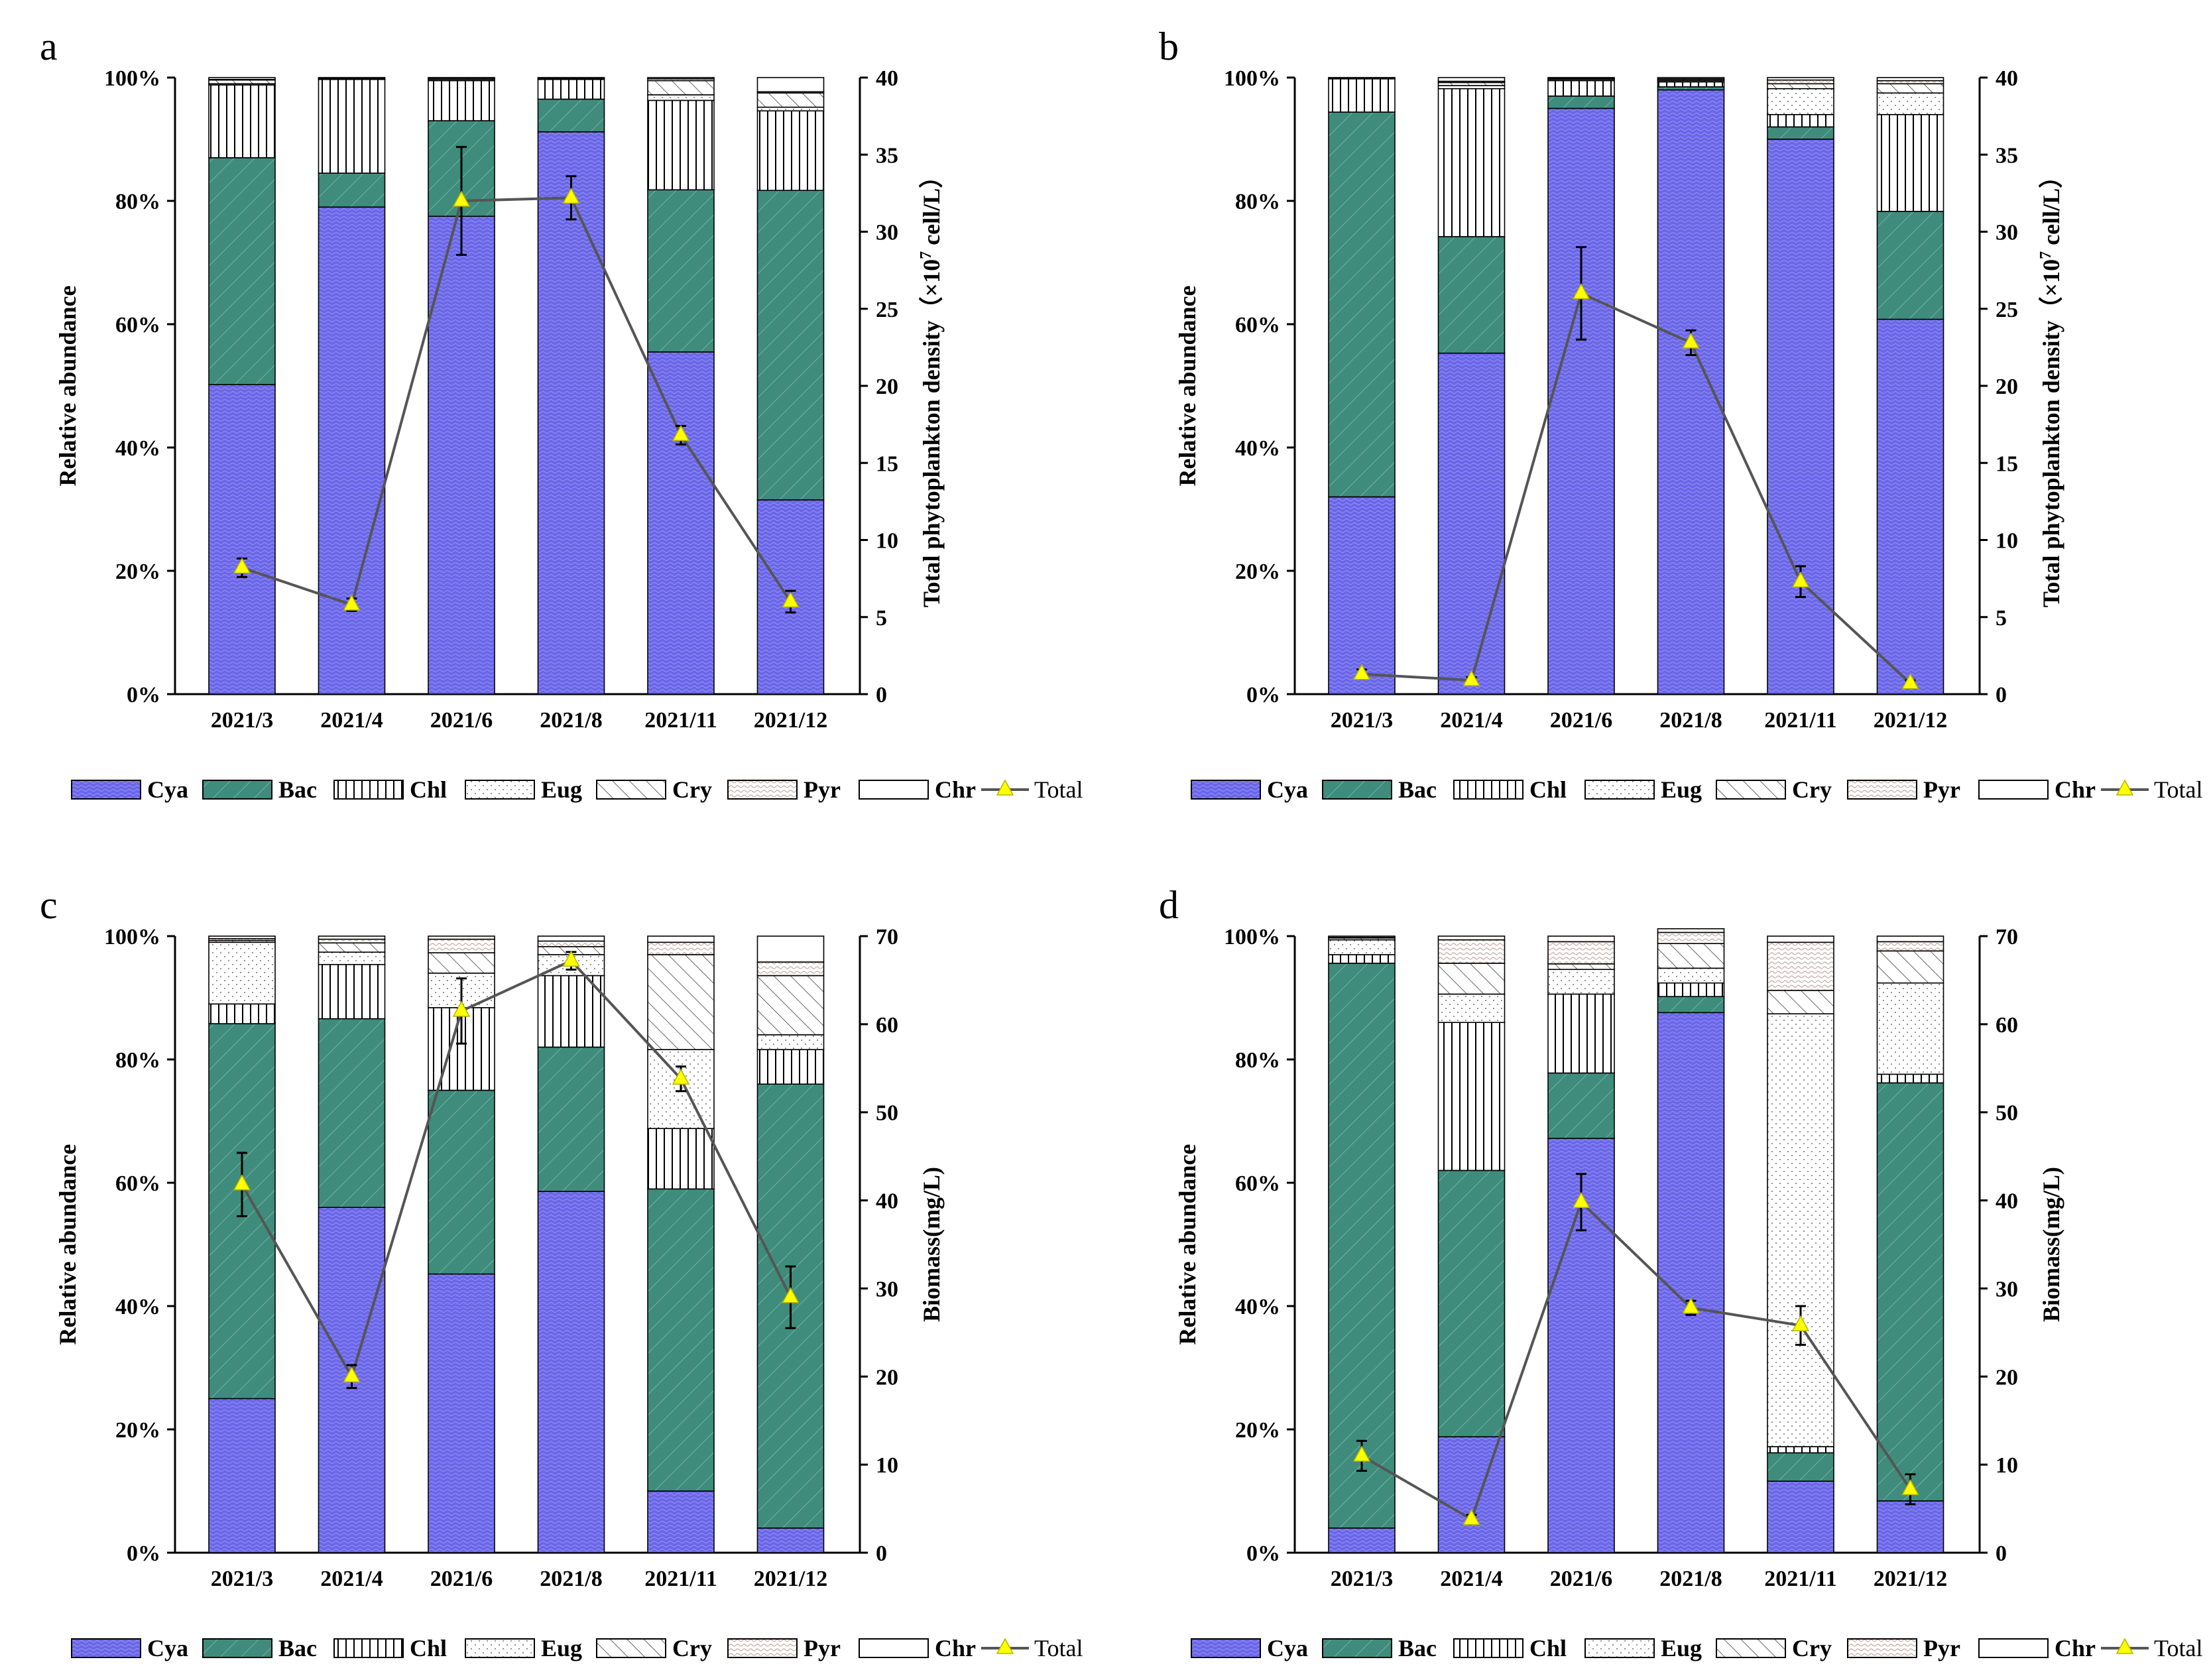 The width and height of the screenshot is (2209, 1680). I want to click on left-tick-label: 60%, so click(1257, 1183).